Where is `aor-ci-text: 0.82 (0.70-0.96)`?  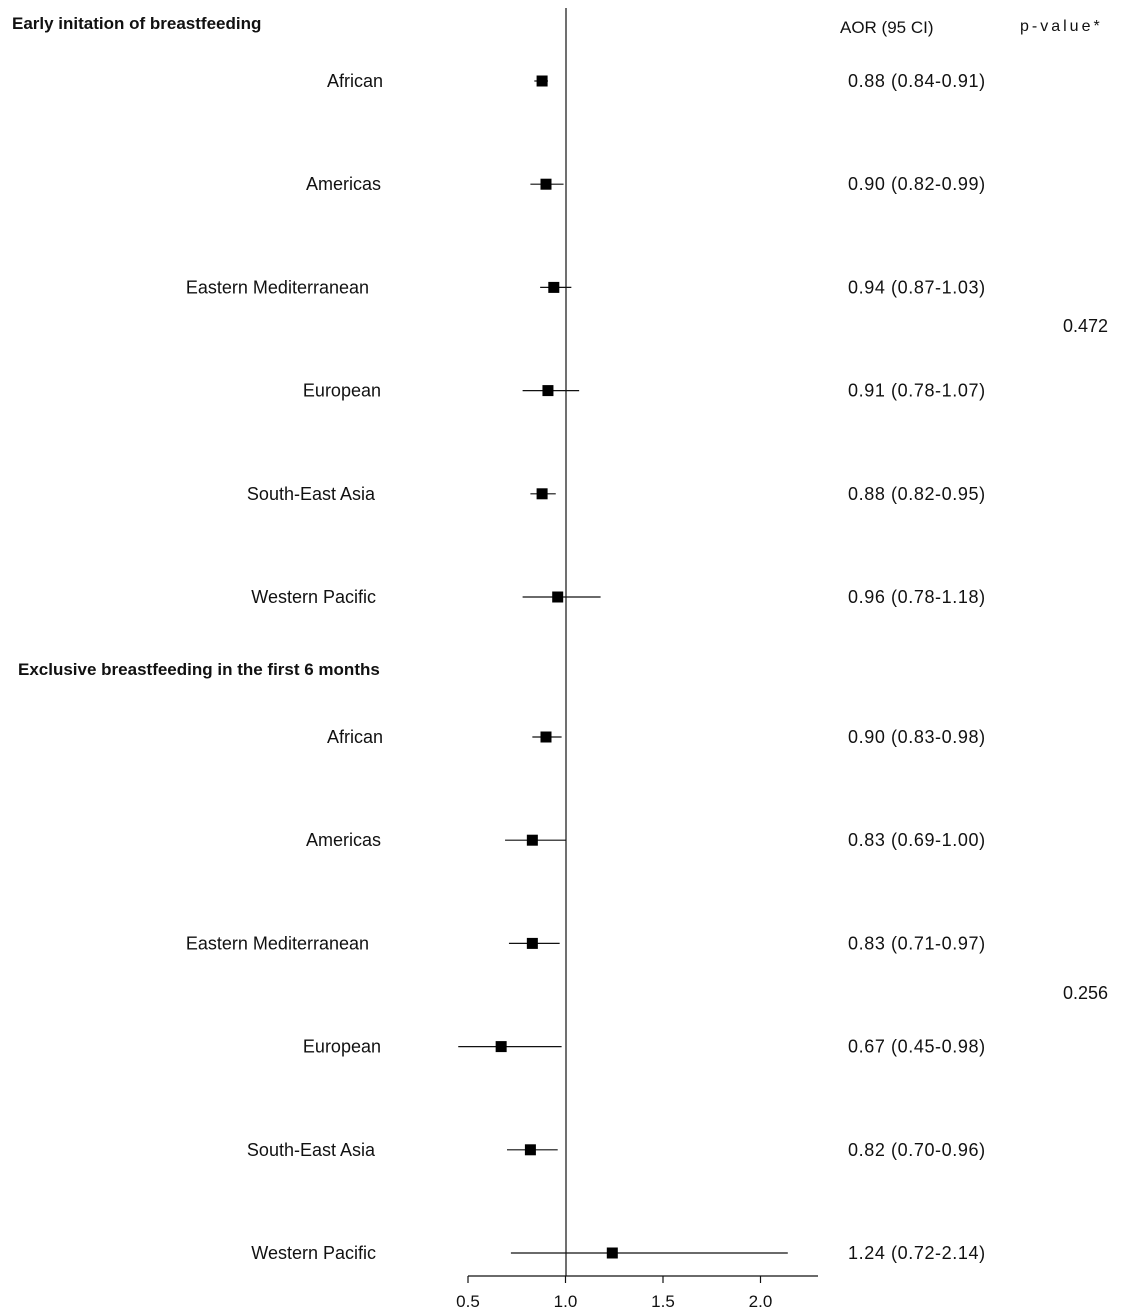 aor-ci-text: 0.82 (0.70-0.96) is located at coordinates (917, 1150).